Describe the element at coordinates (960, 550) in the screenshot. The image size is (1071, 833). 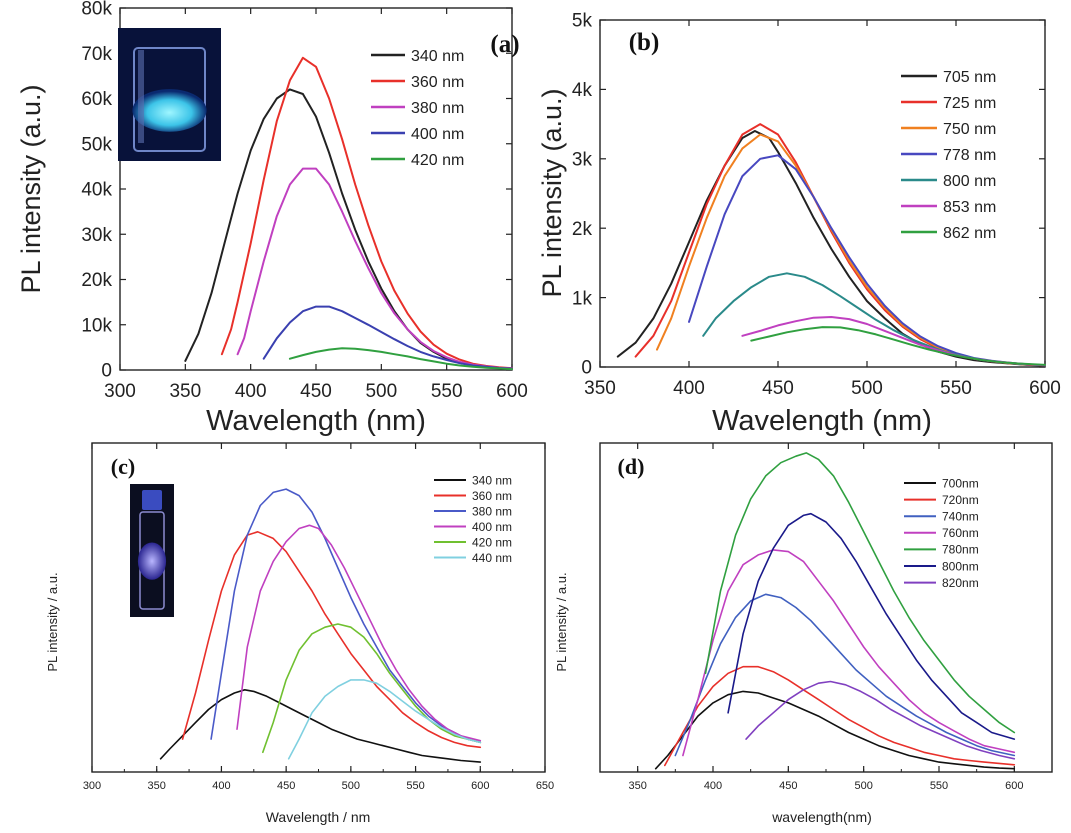
I see `legend-label: 780nm` at that location.